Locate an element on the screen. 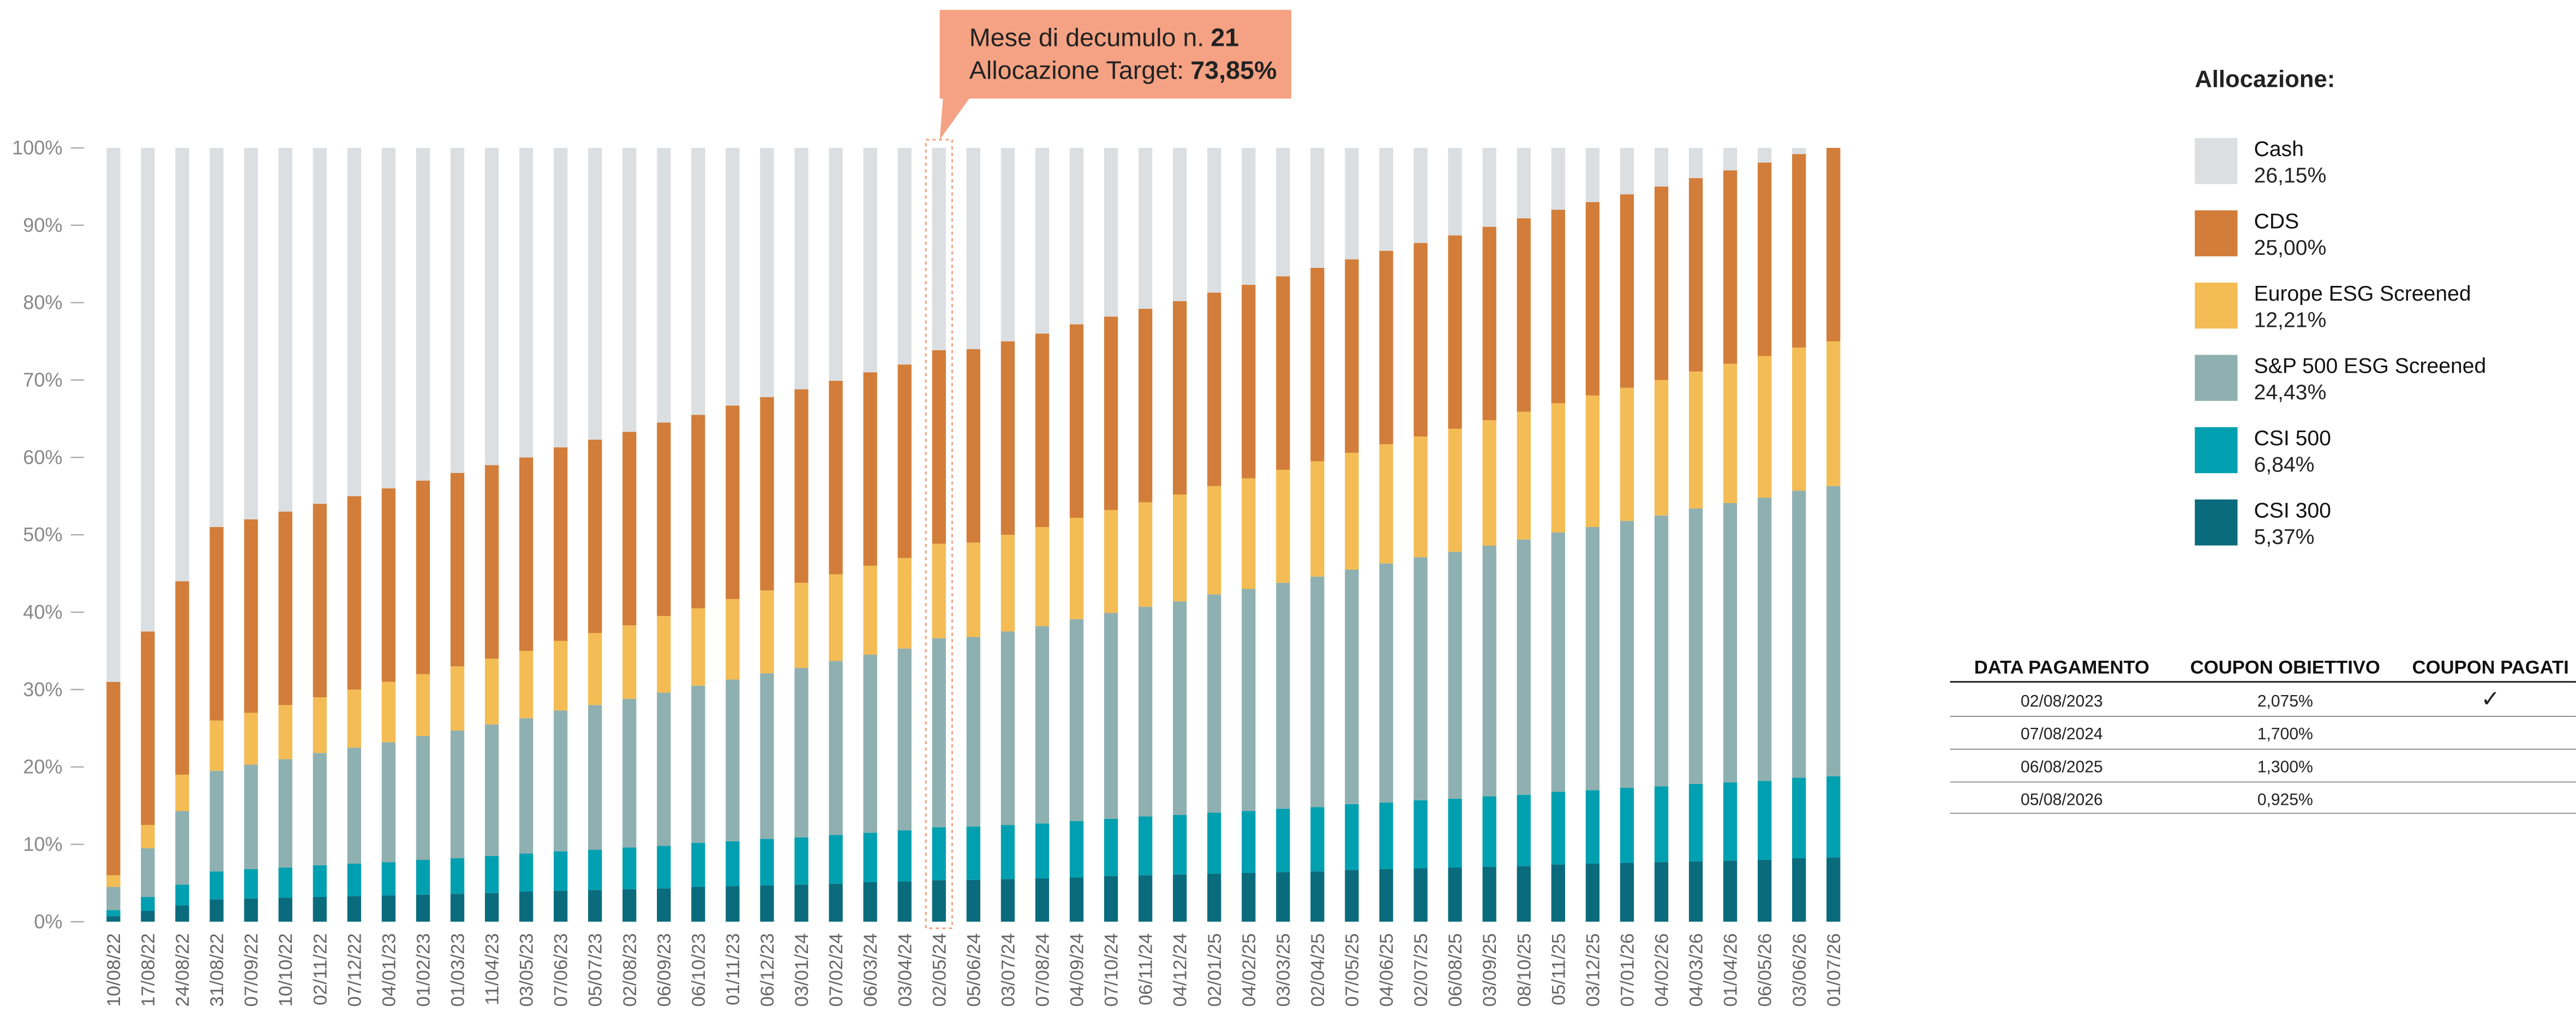  x-tick-label: 03/12/25 is located at coordinates (1593, 970).